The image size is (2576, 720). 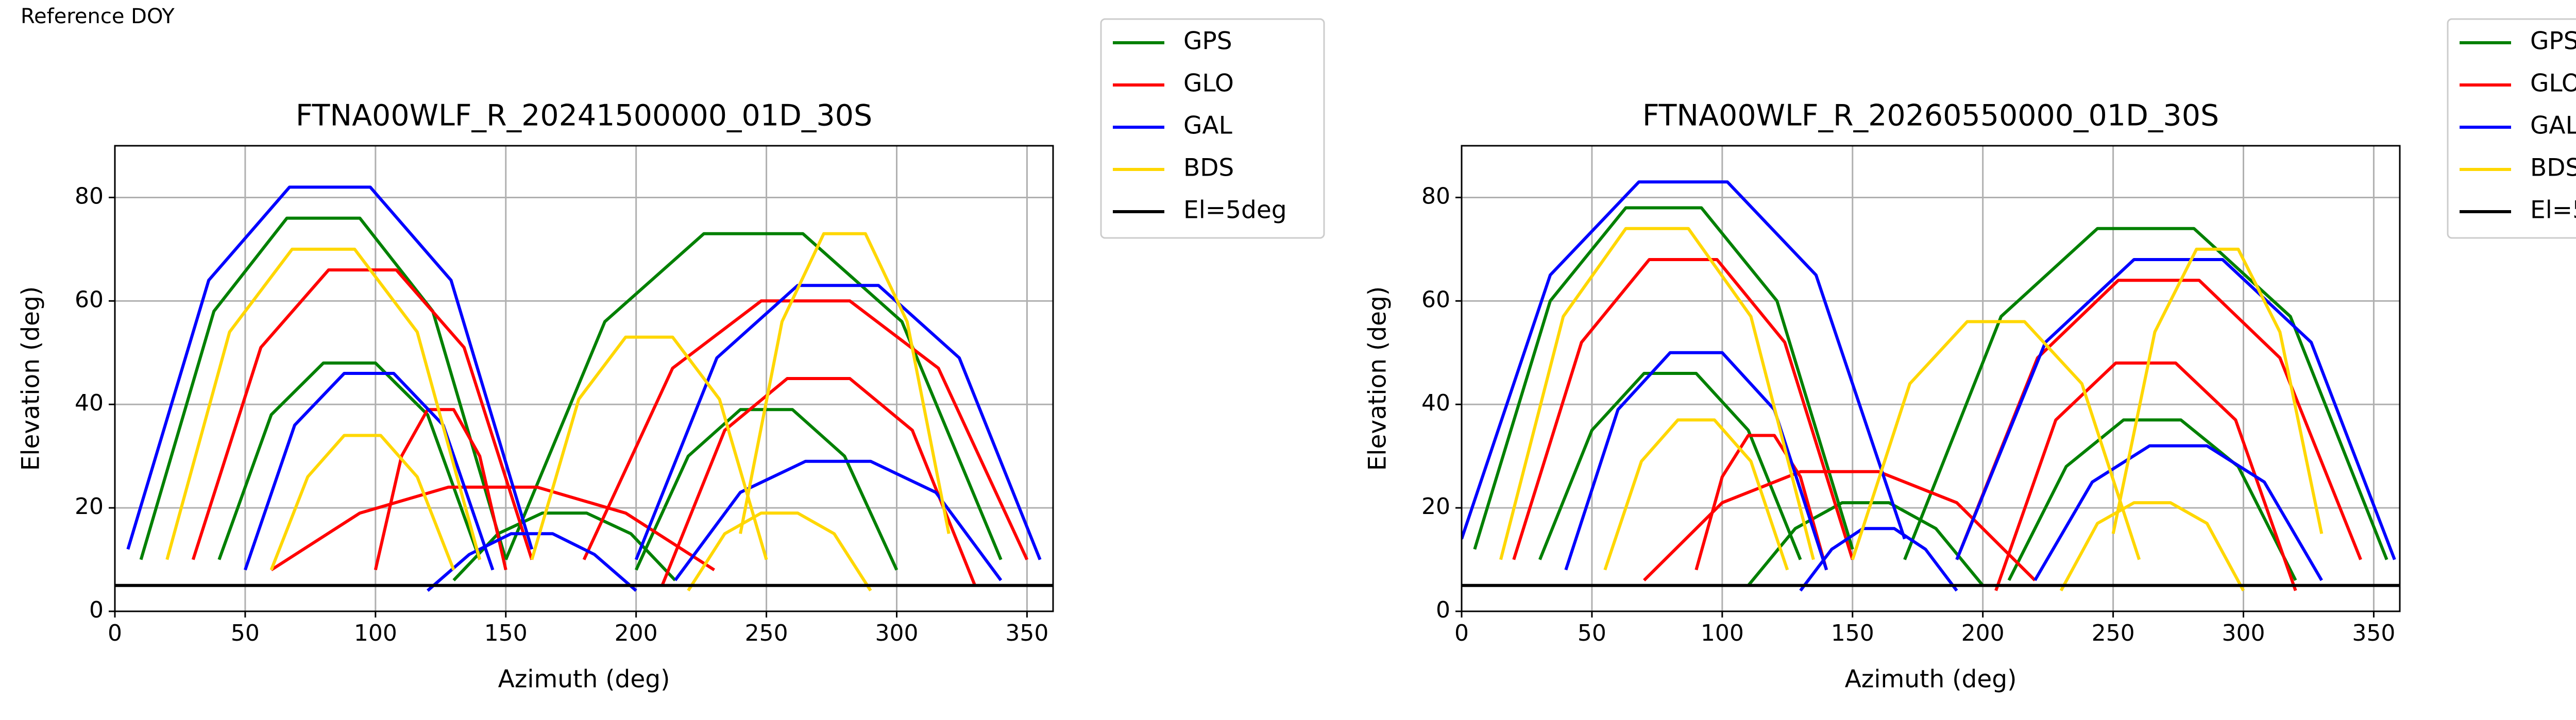 I want to click on figure-label: Reference DOY, so click(x=98, y=16).